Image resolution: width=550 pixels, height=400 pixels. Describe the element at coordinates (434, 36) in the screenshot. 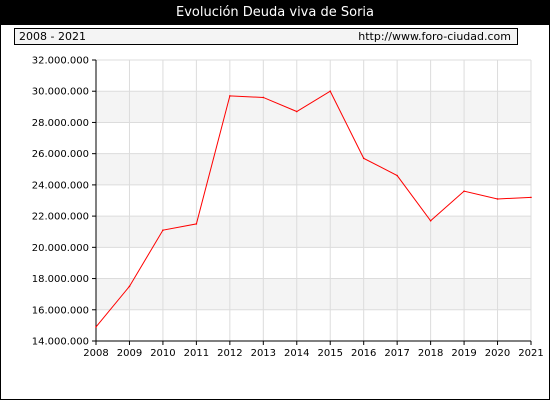

I see `source-link: http://www.foro-ciudad.com` at that location.